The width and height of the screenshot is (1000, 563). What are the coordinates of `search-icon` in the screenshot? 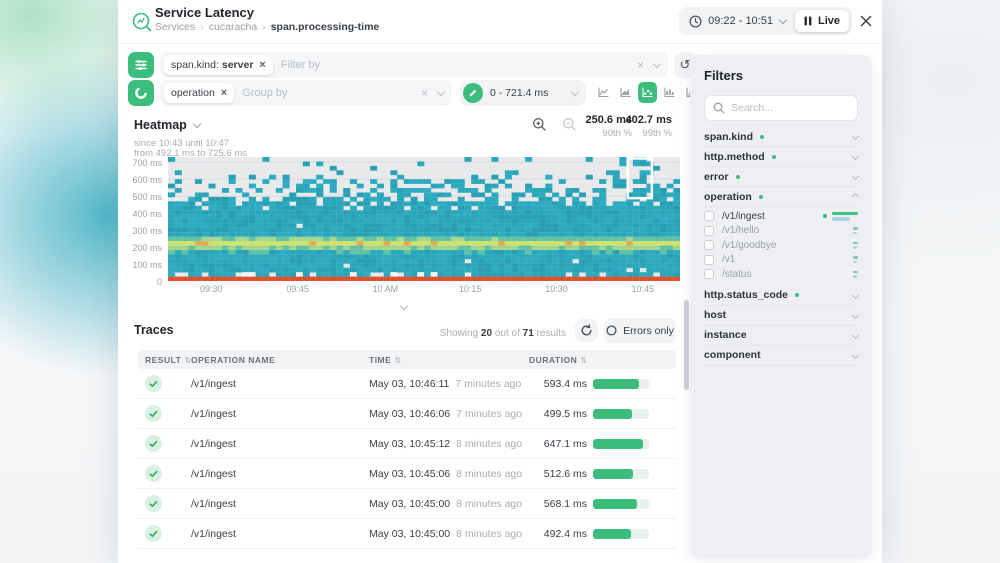 It's located at (719, 108).